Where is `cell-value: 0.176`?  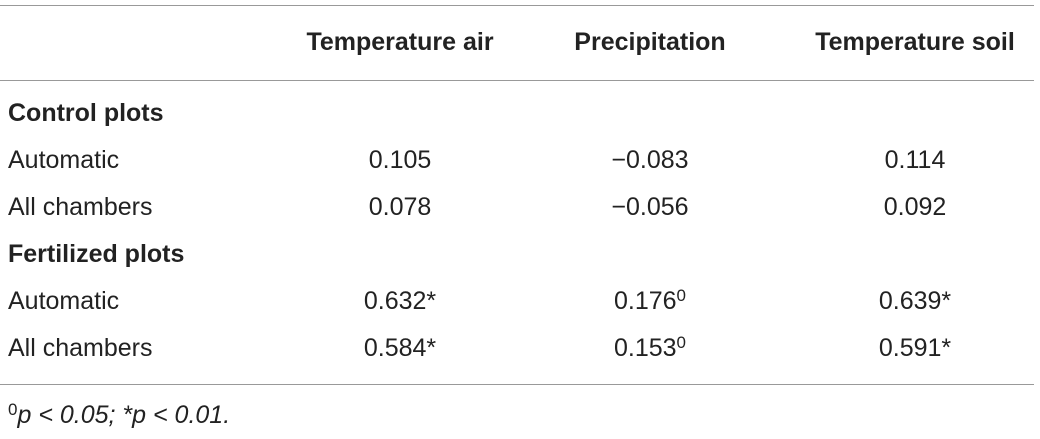 cell-value: 0.176 is located at coordinates (645, 301).